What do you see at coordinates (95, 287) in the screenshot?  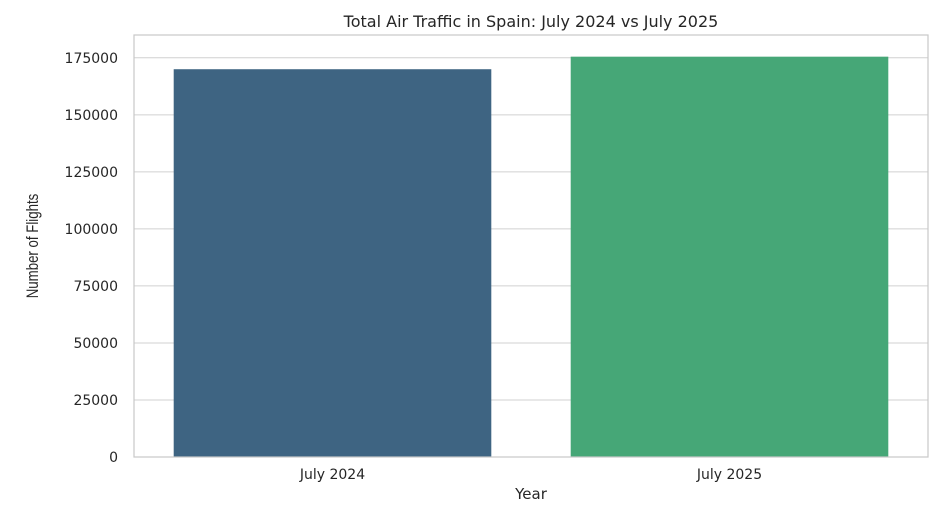 I see `y-tick-label: 75000` at bounding box center [95, 287].